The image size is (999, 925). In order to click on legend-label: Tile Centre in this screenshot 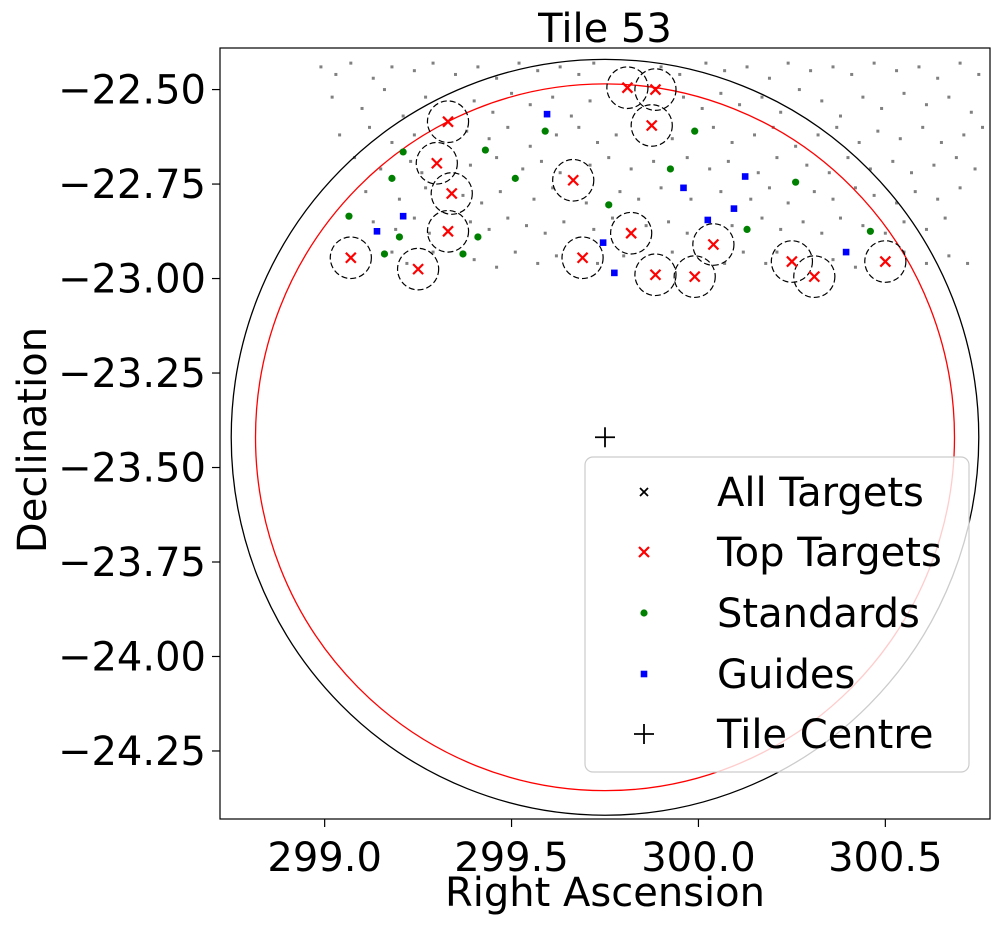, I will do `click(825, 735)`.